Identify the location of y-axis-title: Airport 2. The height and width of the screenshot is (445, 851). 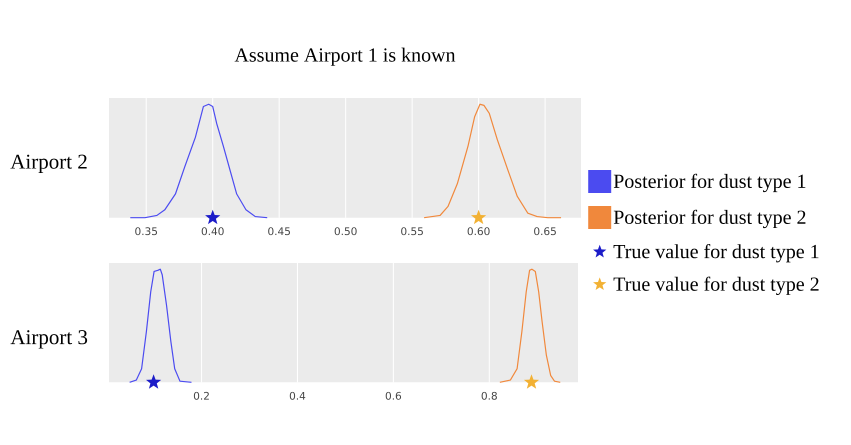
(48, 164).